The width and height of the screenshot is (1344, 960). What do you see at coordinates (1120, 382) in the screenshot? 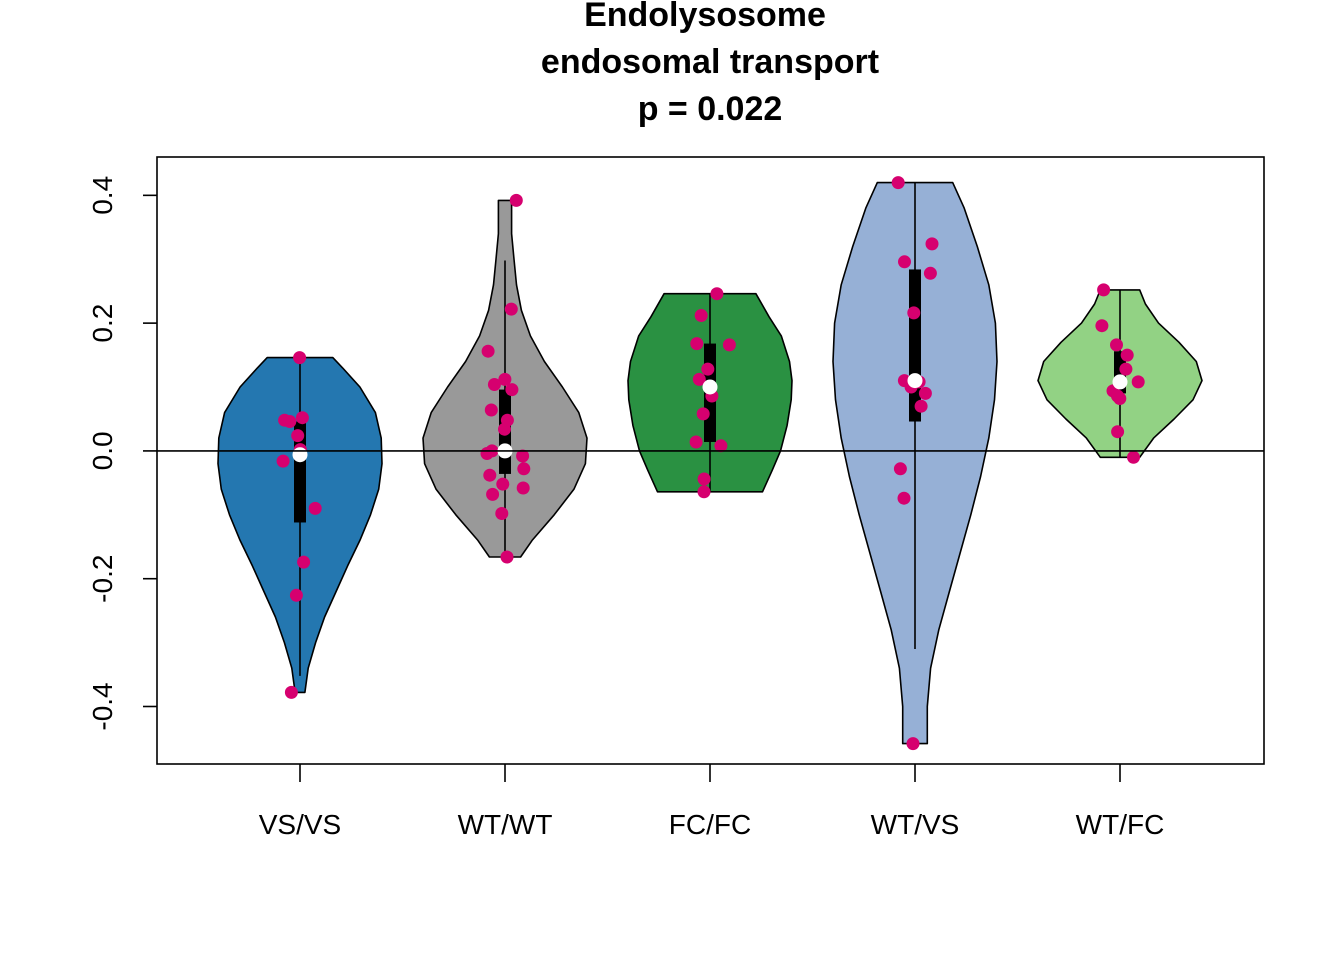
I see `median-marker-wt-fc` at bounding box center [1120, 382].